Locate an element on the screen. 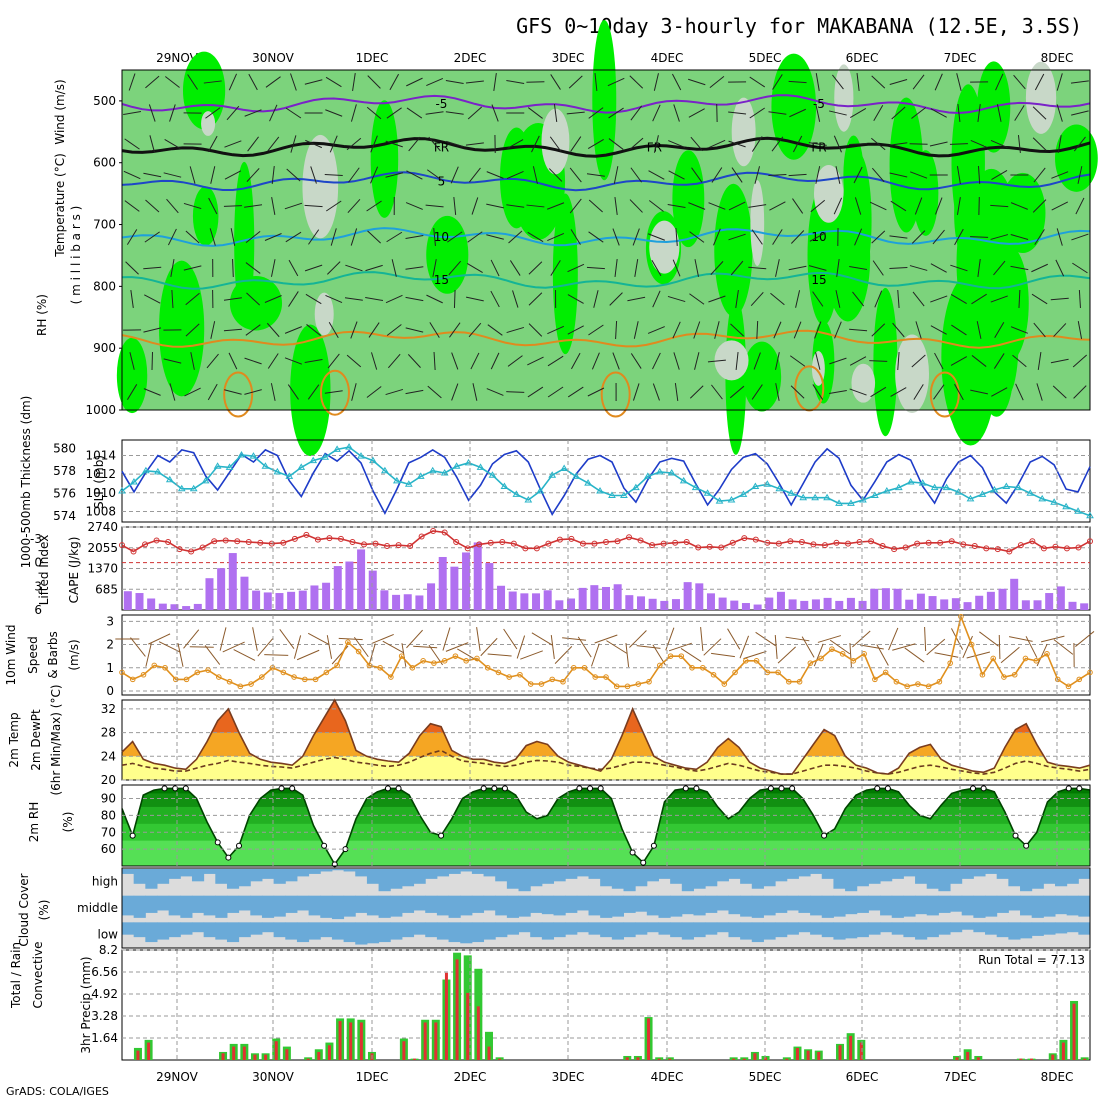 This screenshot has height=1100, width=1100. axis-label-pressure-units: ( m i l l i b a r s ) is located at coordinates (76, 255).